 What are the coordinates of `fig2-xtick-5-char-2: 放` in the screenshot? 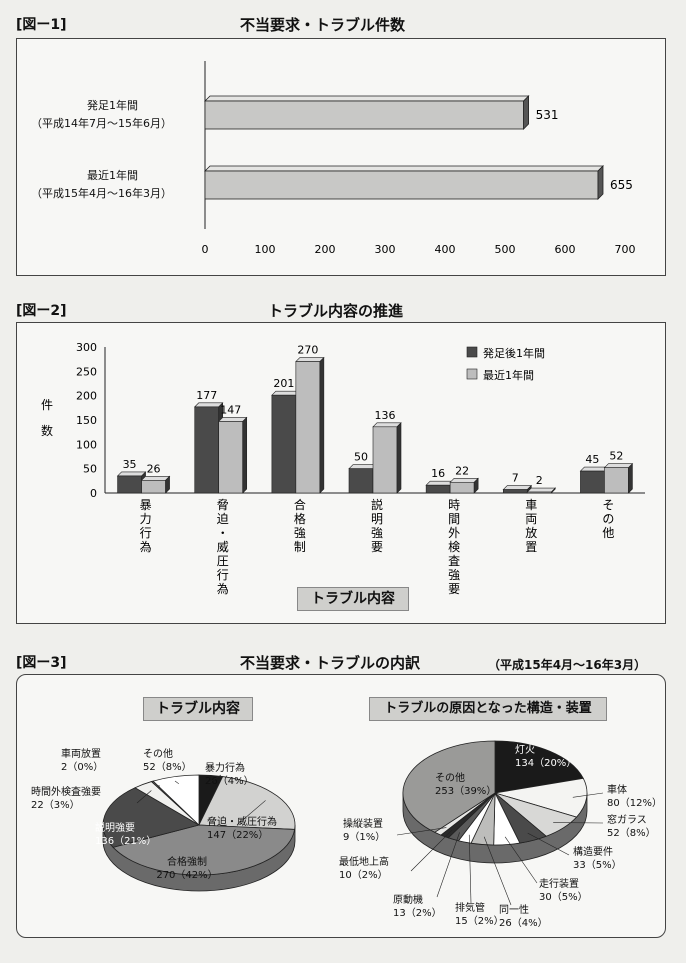 It's located at (531, 532).